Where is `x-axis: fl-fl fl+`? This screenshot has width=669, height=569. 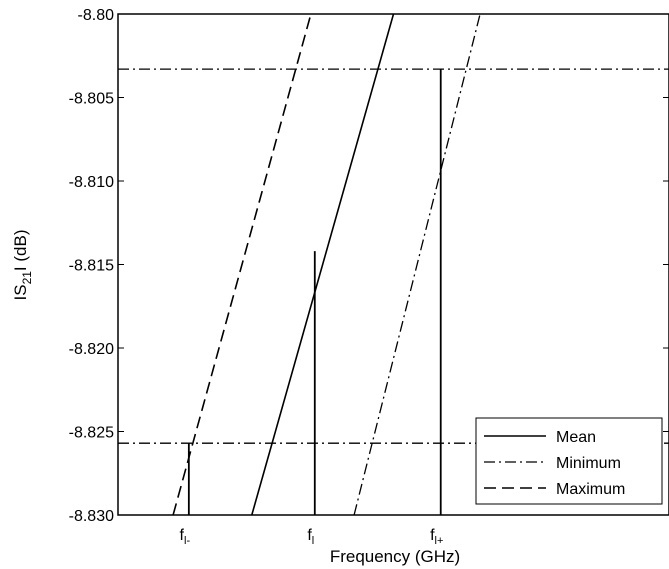 x-axis: fl-fl fl+ is located at coordinates (311, 528).